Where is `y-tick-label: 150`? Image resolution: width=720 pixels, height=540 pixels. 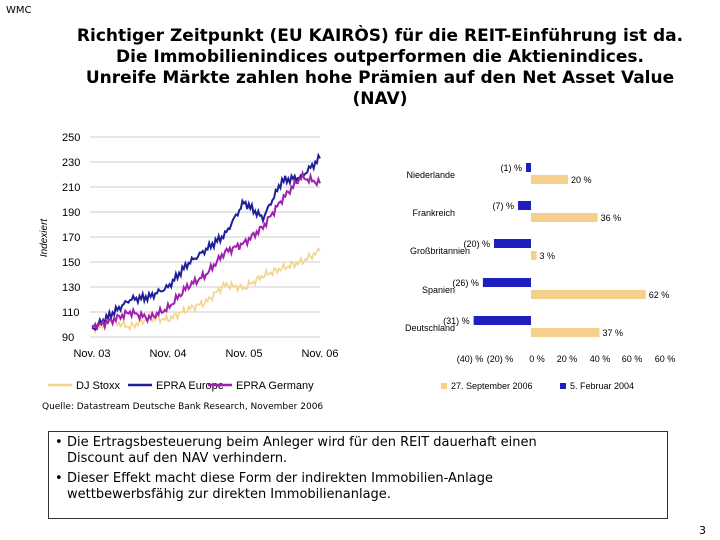 y-tick-label: 150 is located at coordinates (71, 263).